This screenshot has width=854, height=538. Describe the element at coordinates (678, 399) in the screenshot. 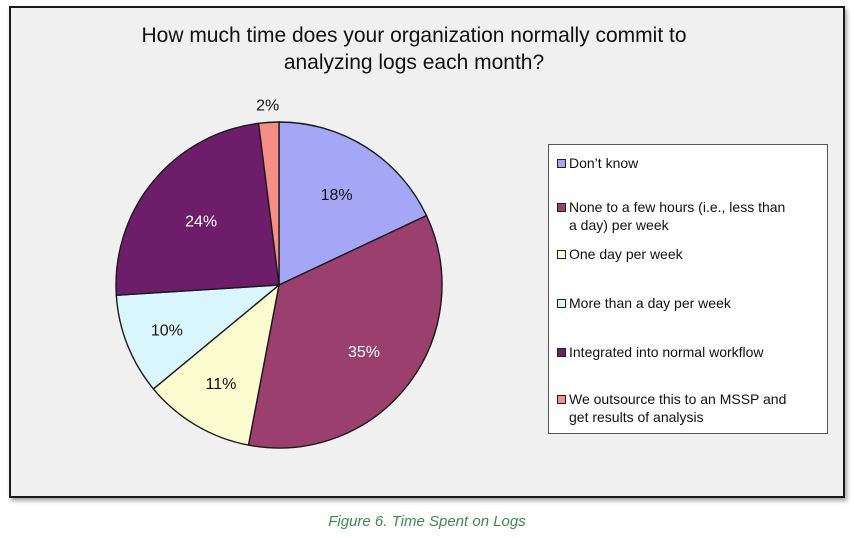

I see `legend-label-6-line-1: We outsource this to an MSSP and` at that location.